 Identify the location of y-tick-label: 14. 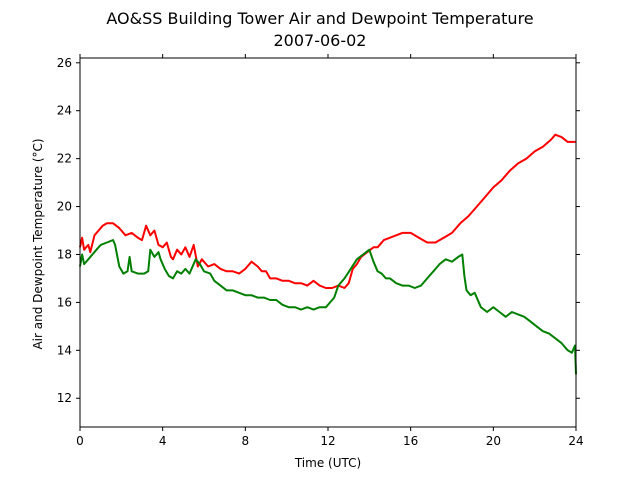
(64, 350).